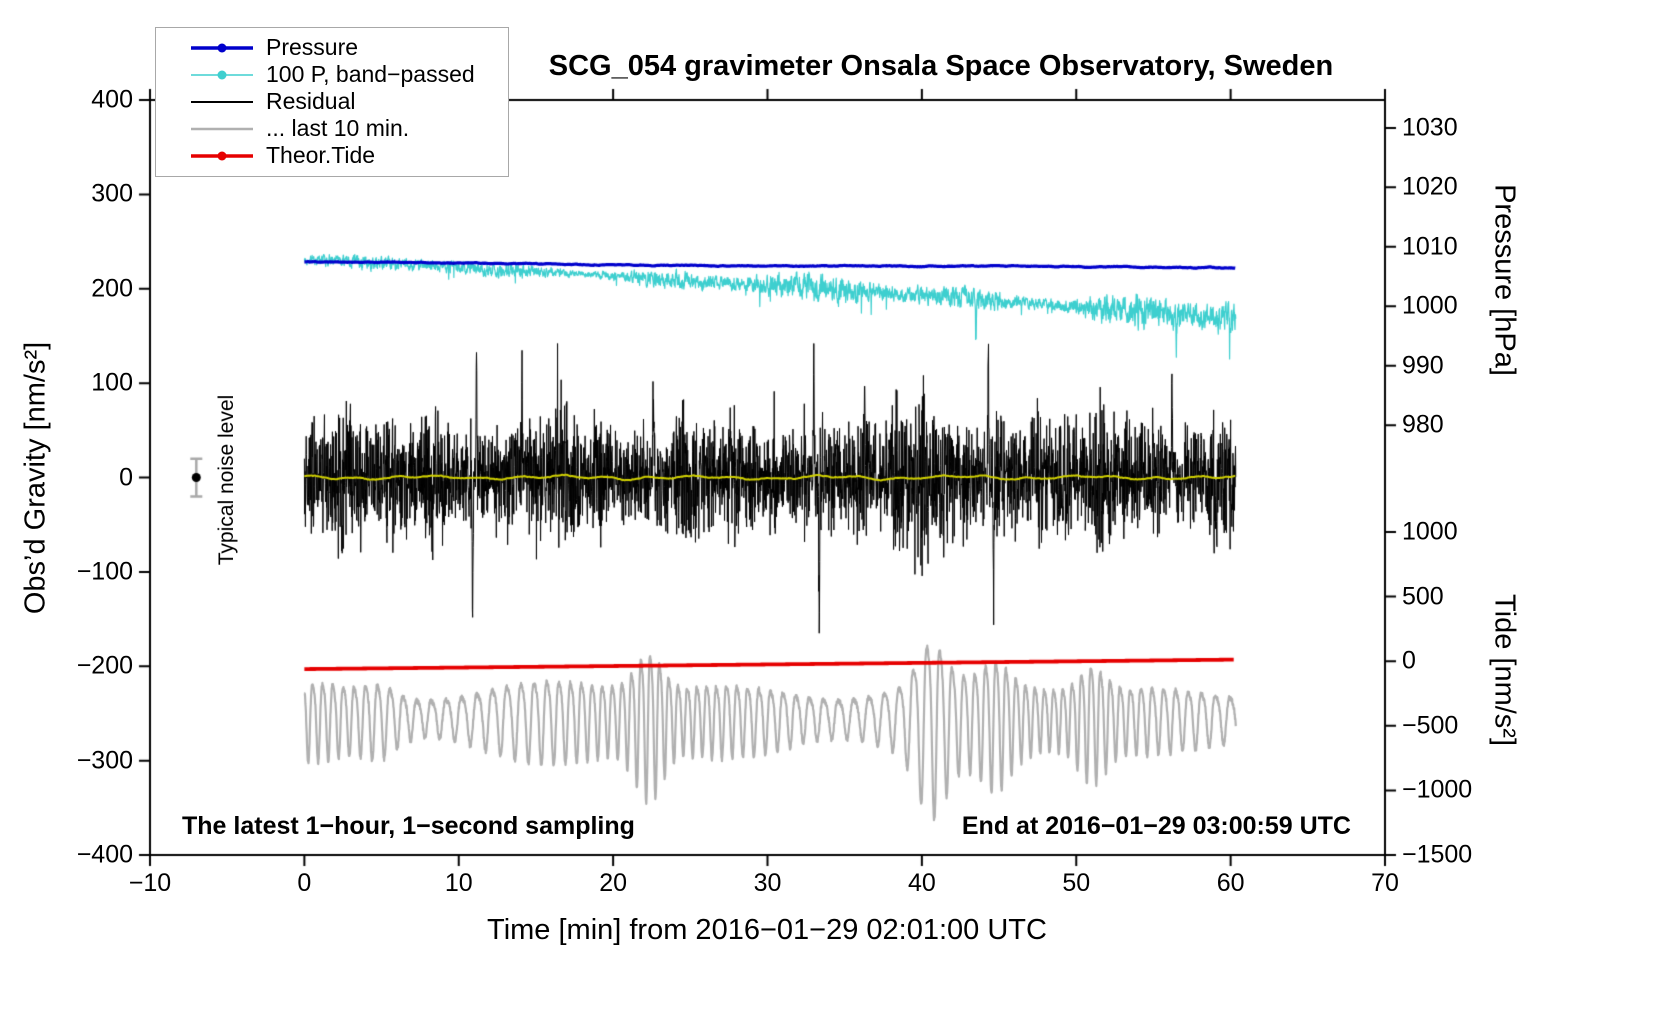  What do you see at coordinates (767, 883) in the screenshot?
I see `time-tick-label: 30` at bounding box center [767, 883].